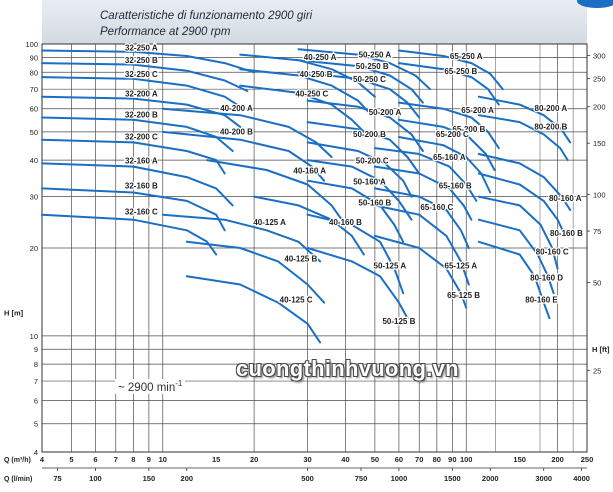 The image size is (613, 492). I want to click on curve-50-160-b, so click(355, 211).